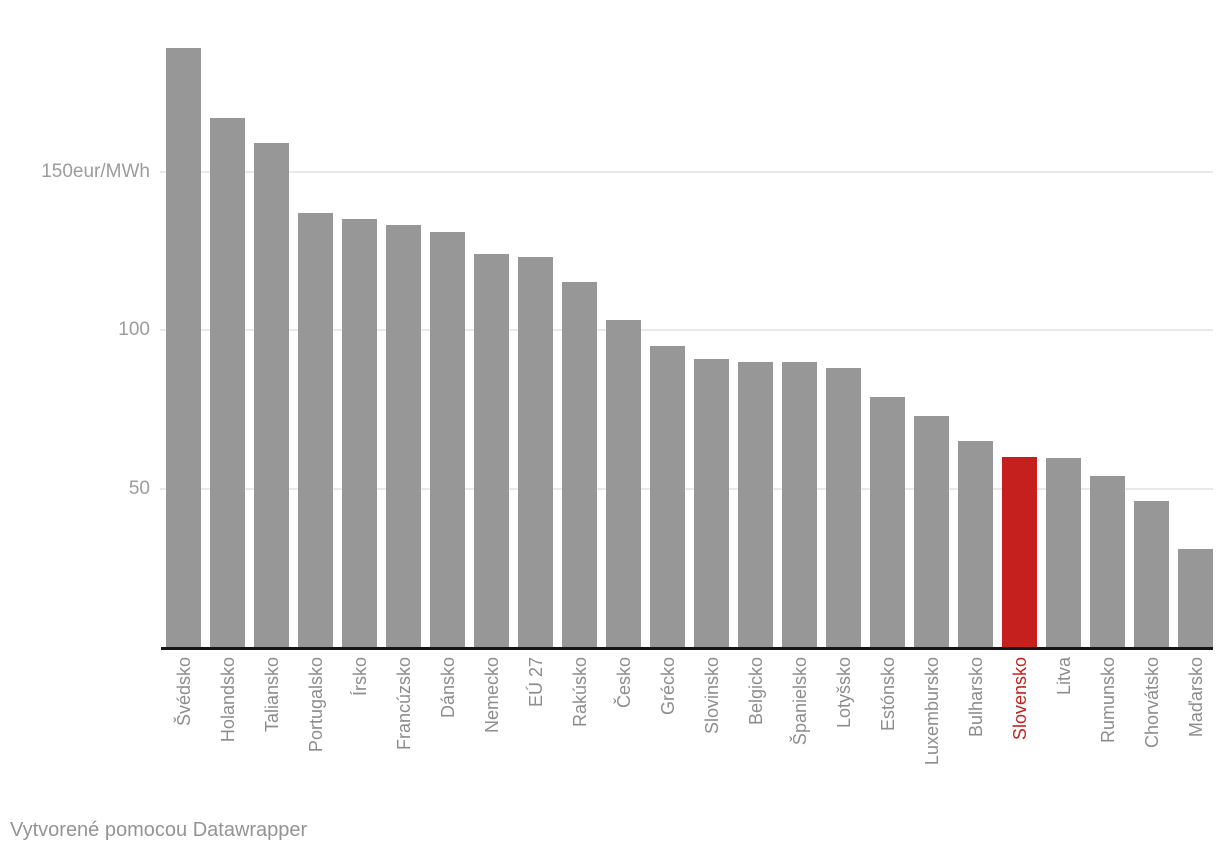 The image size is (1220, 856). Describe the element at coordinates (536, 747) in the screenshot. I see `x-axis-label: EÚ 27` at that location.